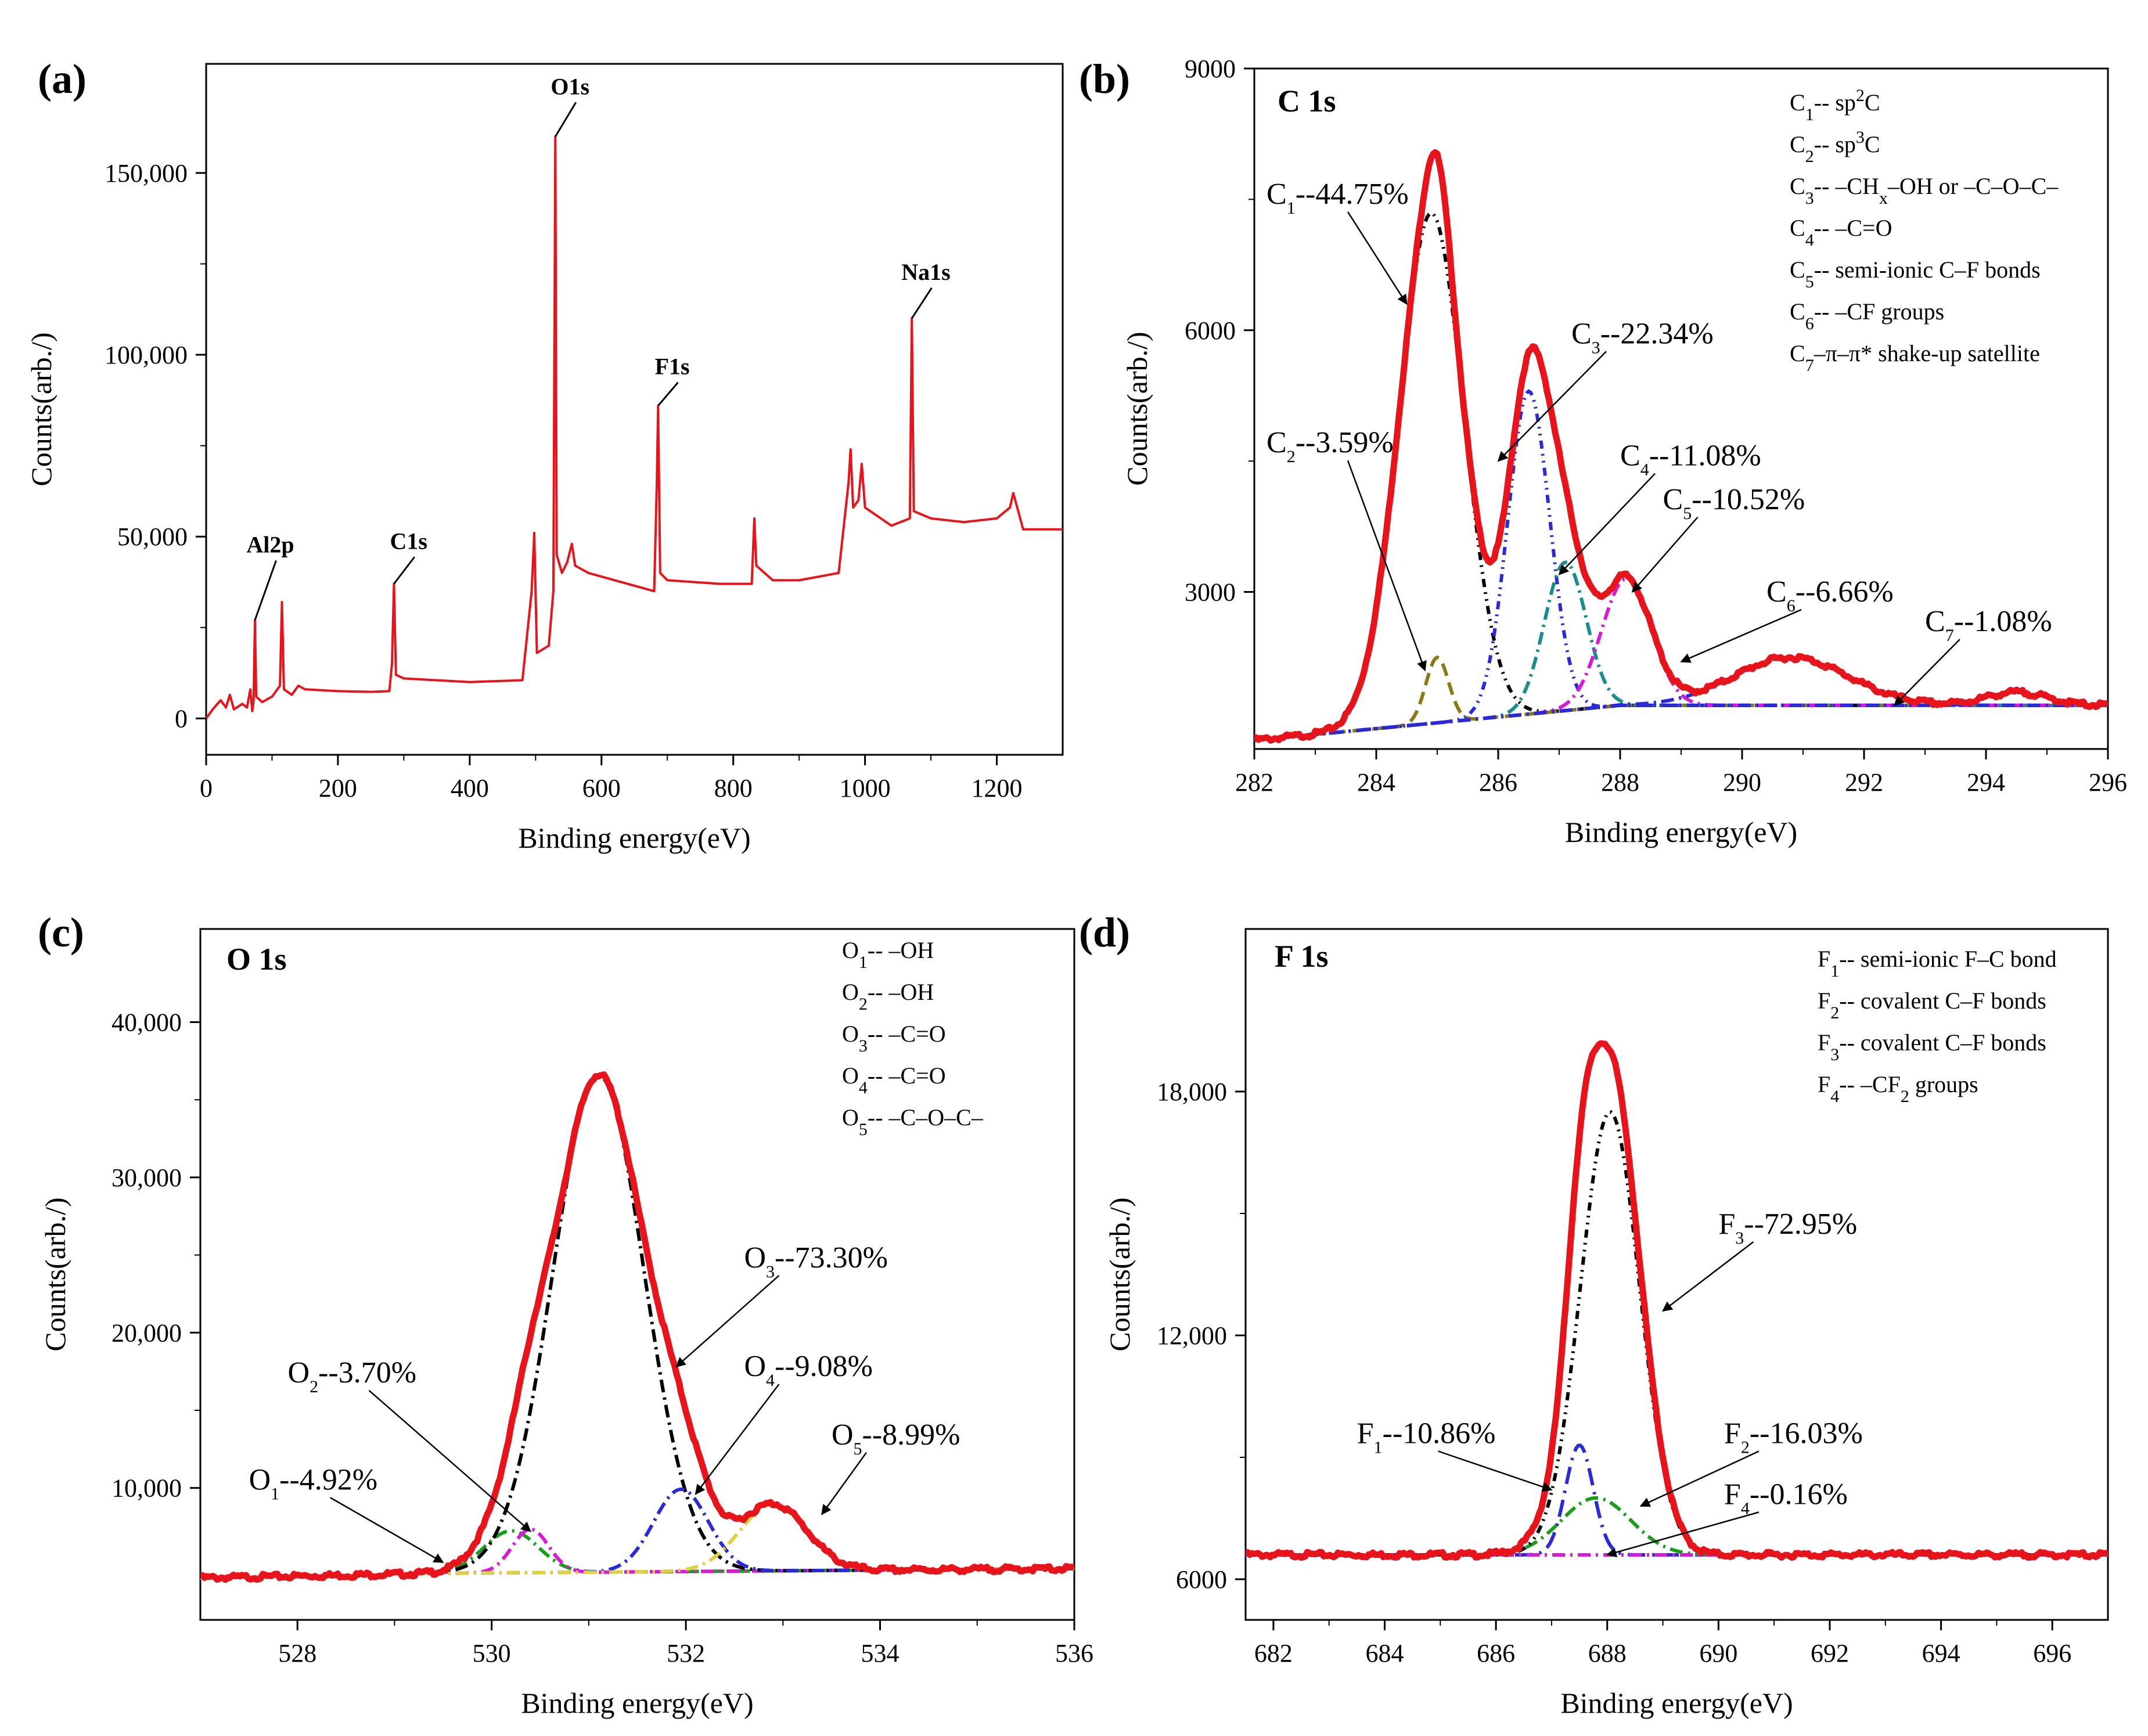 This screenshot has width=2148, height=1736. Describe the element at coordinates (1989, 625) in the screenshot. I see `peak-label: C7--1.08%` at that location.